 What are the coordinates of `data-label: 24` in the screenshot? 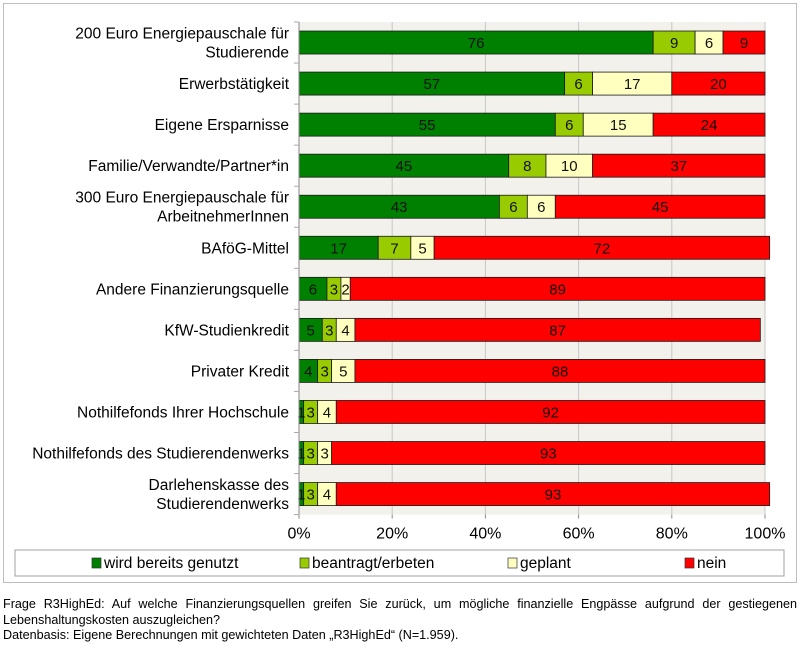 It's located at (709, 125).